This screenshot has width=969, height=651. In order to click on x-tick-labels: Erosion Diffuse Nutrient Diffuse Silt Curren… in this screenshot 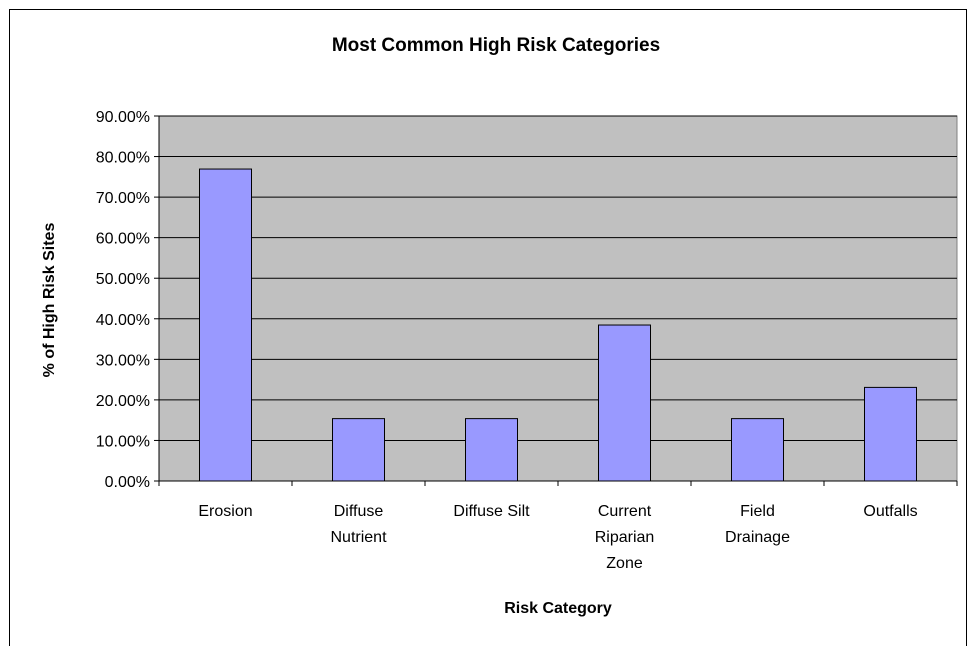, I will do `click(557, 537)`.